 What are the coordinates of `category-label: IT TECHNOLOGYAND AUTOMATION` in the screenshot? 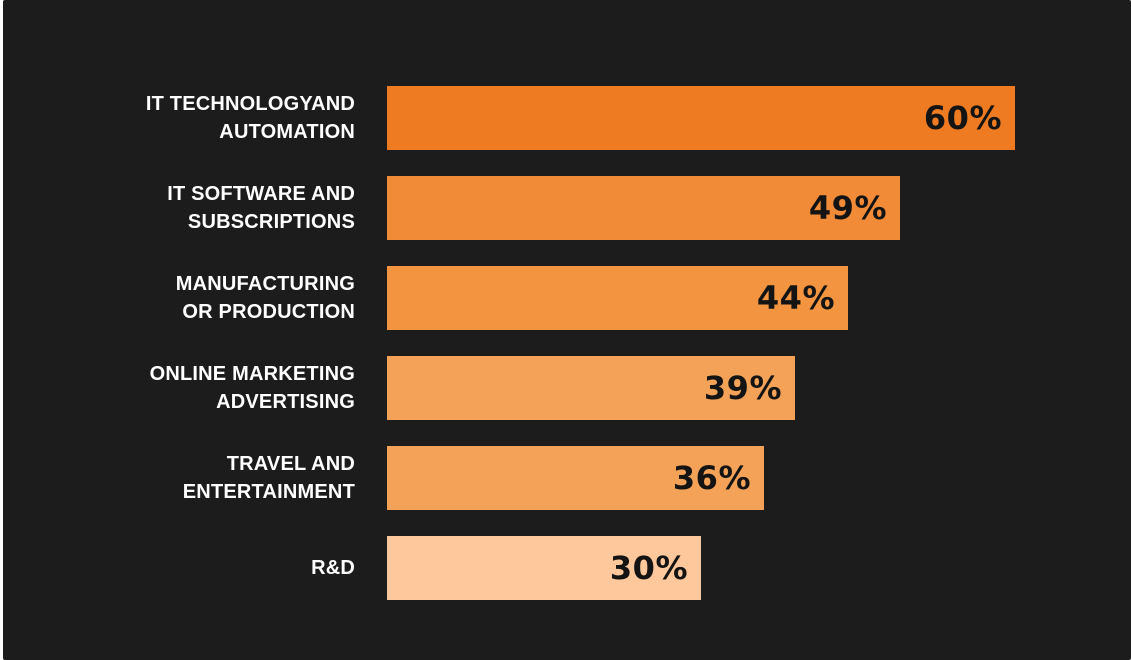 It's located at (250, 118).